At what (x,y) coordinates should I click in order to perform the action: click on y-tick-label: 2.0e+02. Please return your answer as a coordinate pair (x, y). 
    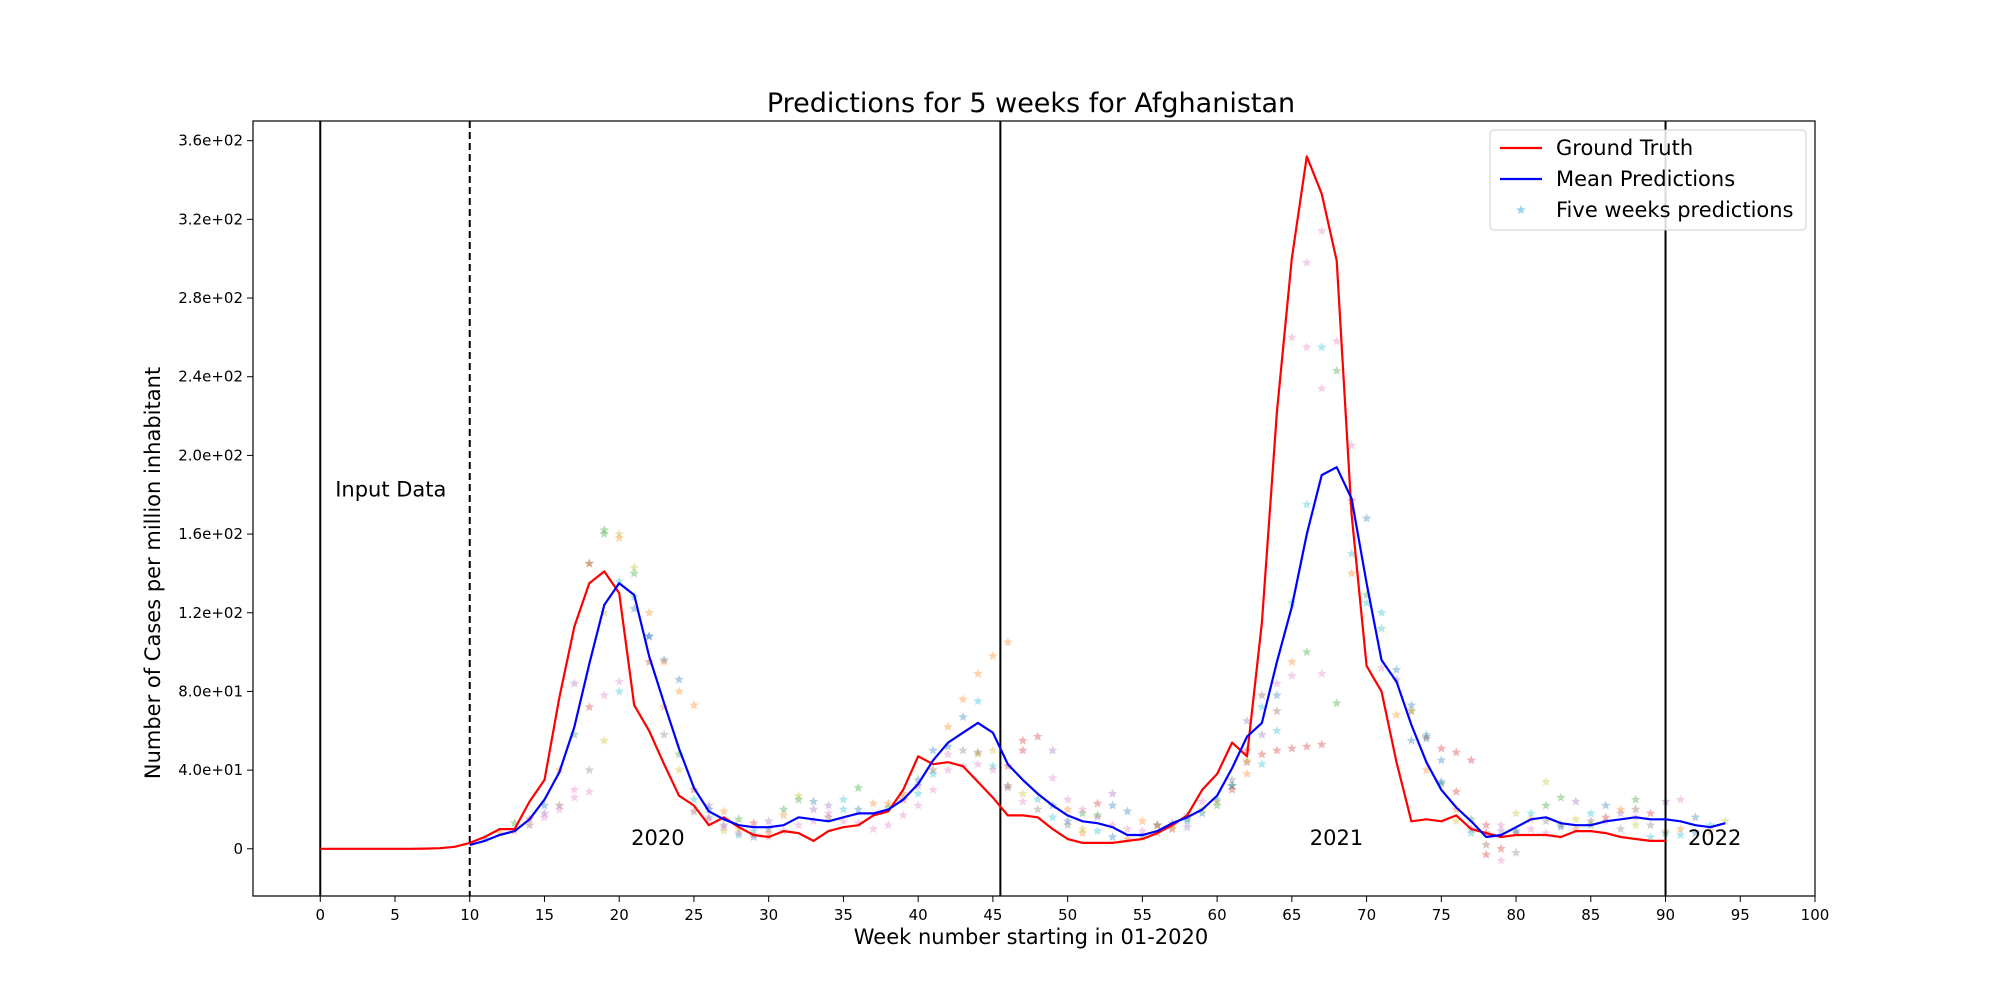
    Looking at the image, I should click on (210, 455).